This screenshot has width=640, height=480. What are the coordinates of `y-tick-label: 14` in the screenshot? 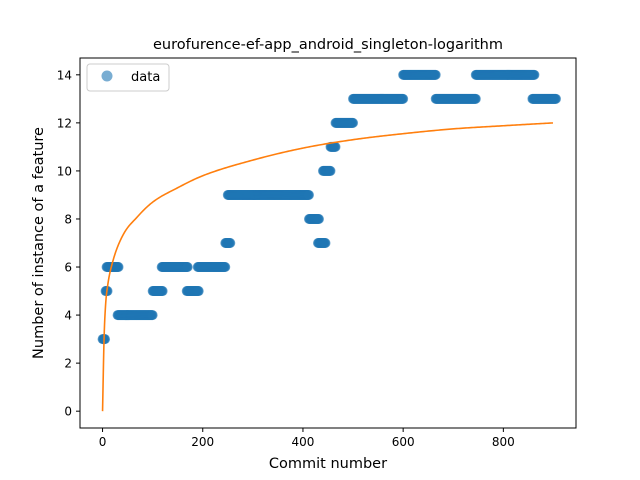 It's located at (64, 75).